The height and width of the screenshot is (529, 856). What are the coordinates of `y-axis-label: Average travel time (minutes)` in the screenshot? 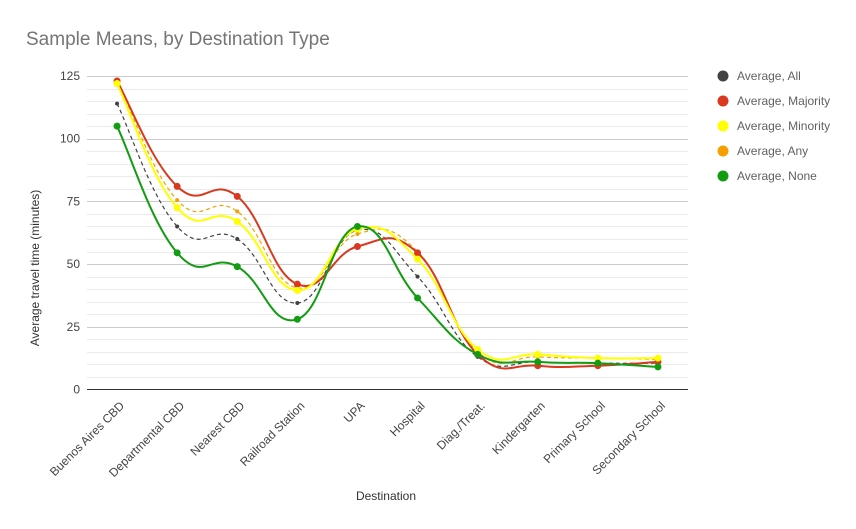 It's located at (35, 268).